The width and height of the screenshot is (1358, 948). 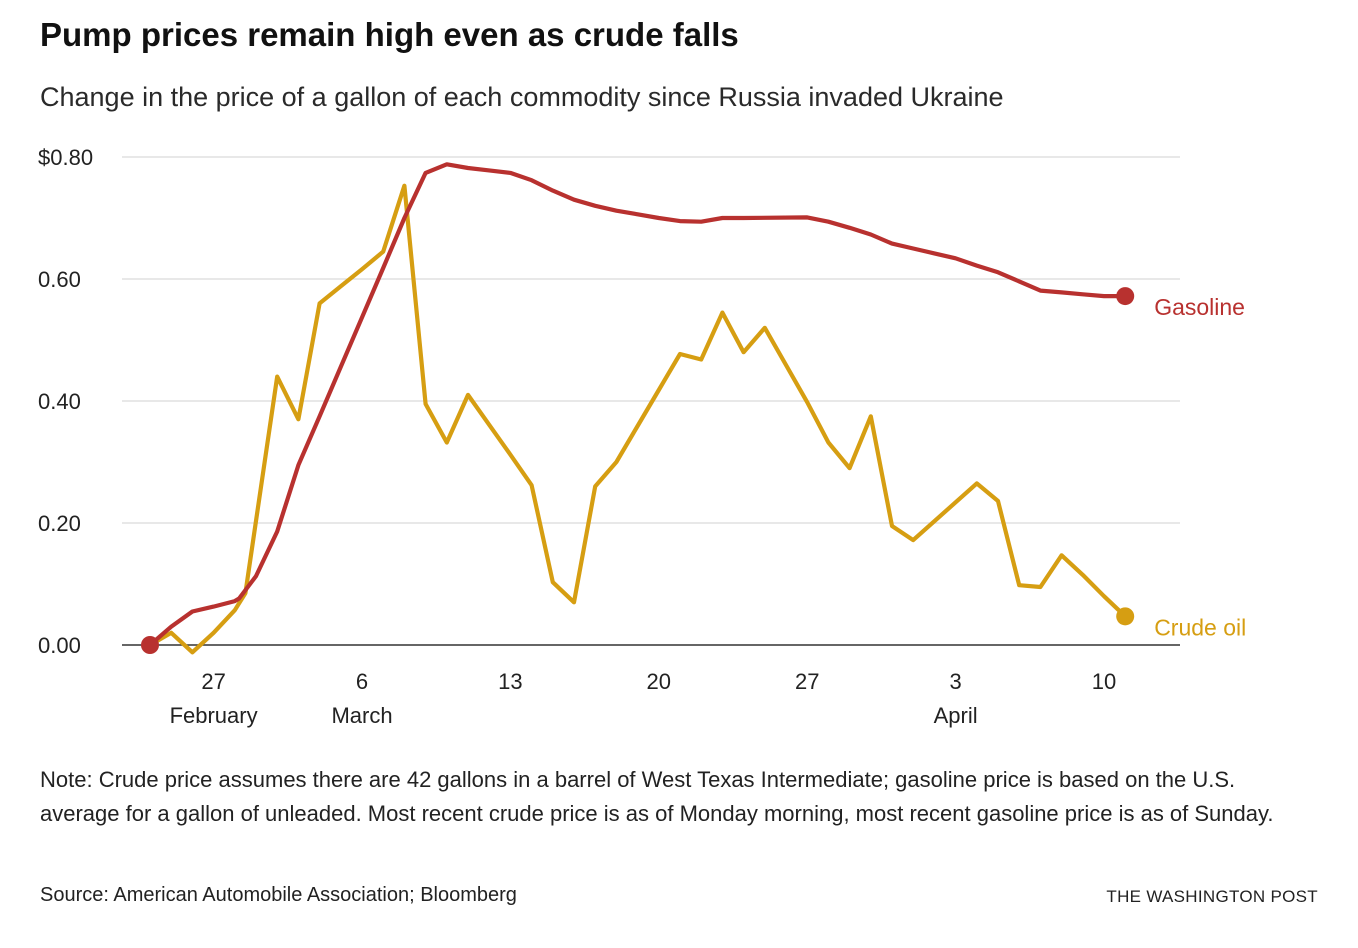 What do you see at coordinates (1104, 681) in the screenshot?
I see `x-tick-label: 10` at bounding box center [1104, 681].